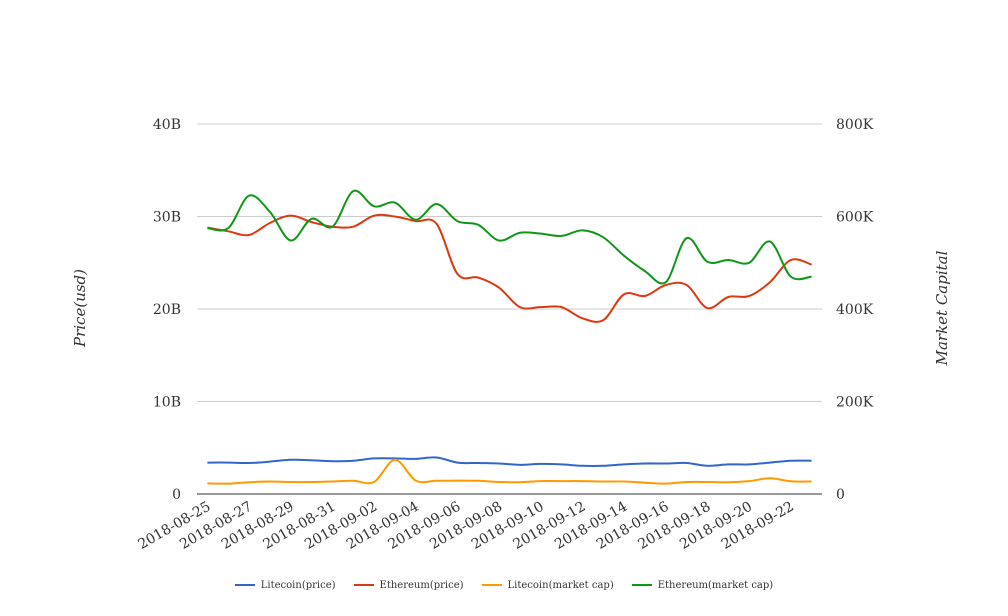 This screenshot has width=1008, height=616. I want to click on y-tick-label: 10B, so click(167, 403).